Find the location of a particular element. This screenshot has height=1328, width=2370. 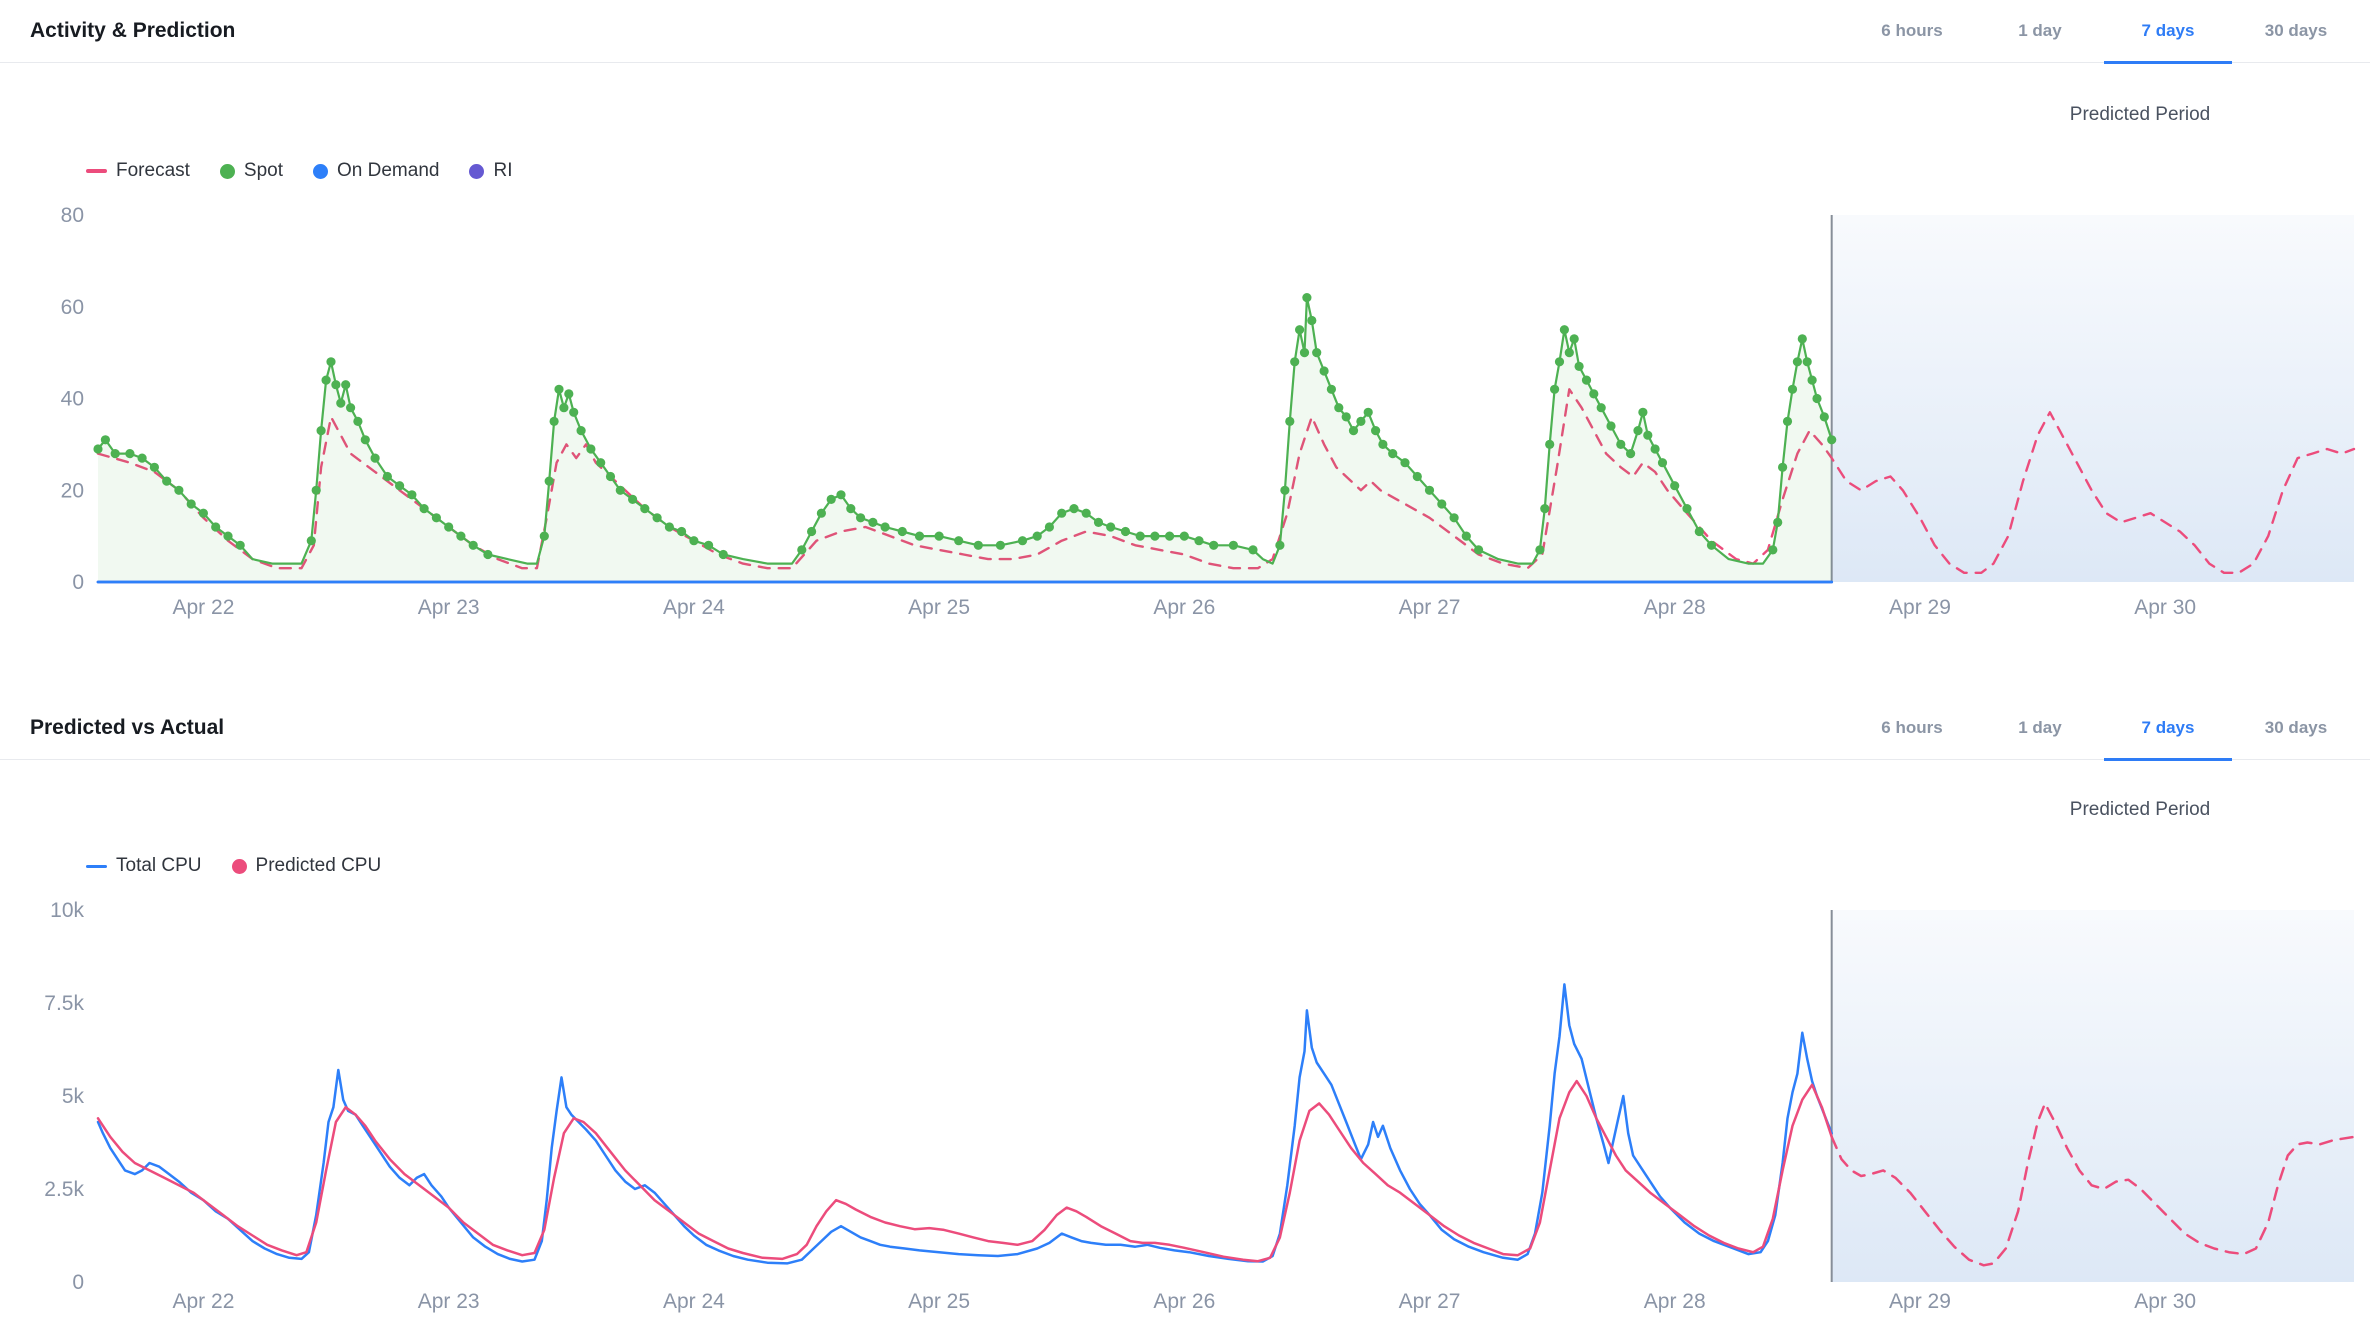

legend-item-on-demand: On Demand is located at coordinates (376, 171).